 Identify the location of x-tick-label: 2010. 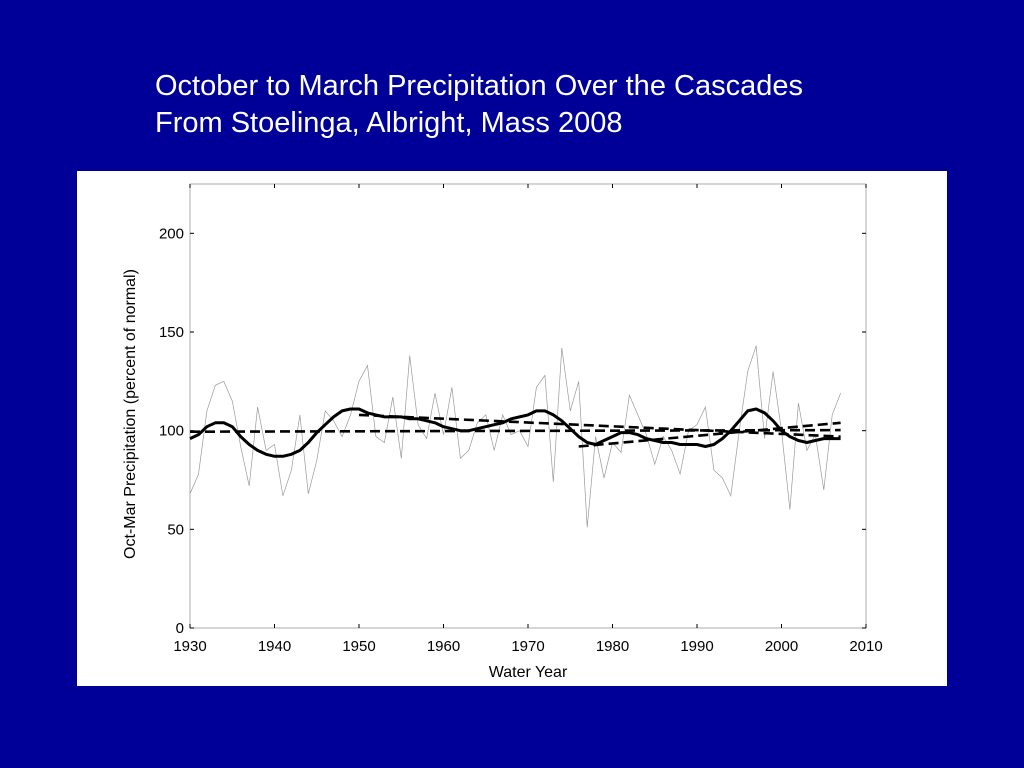
(865, 646).